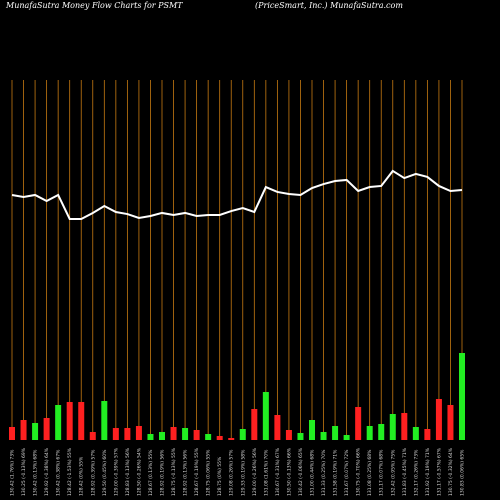 The image size is (500, 500). I want to click on x-tick-label: 131.33 (0.25%) 70%, so click(324, 472).